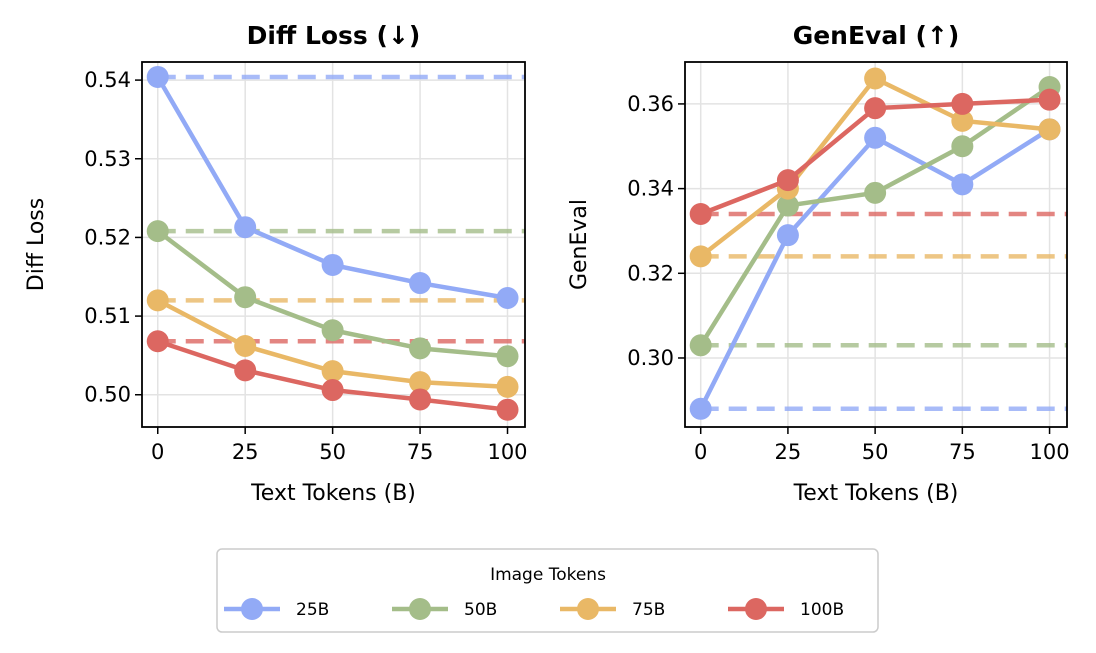  I want to click on y-tick-label: 0.53, so click(107, 159).